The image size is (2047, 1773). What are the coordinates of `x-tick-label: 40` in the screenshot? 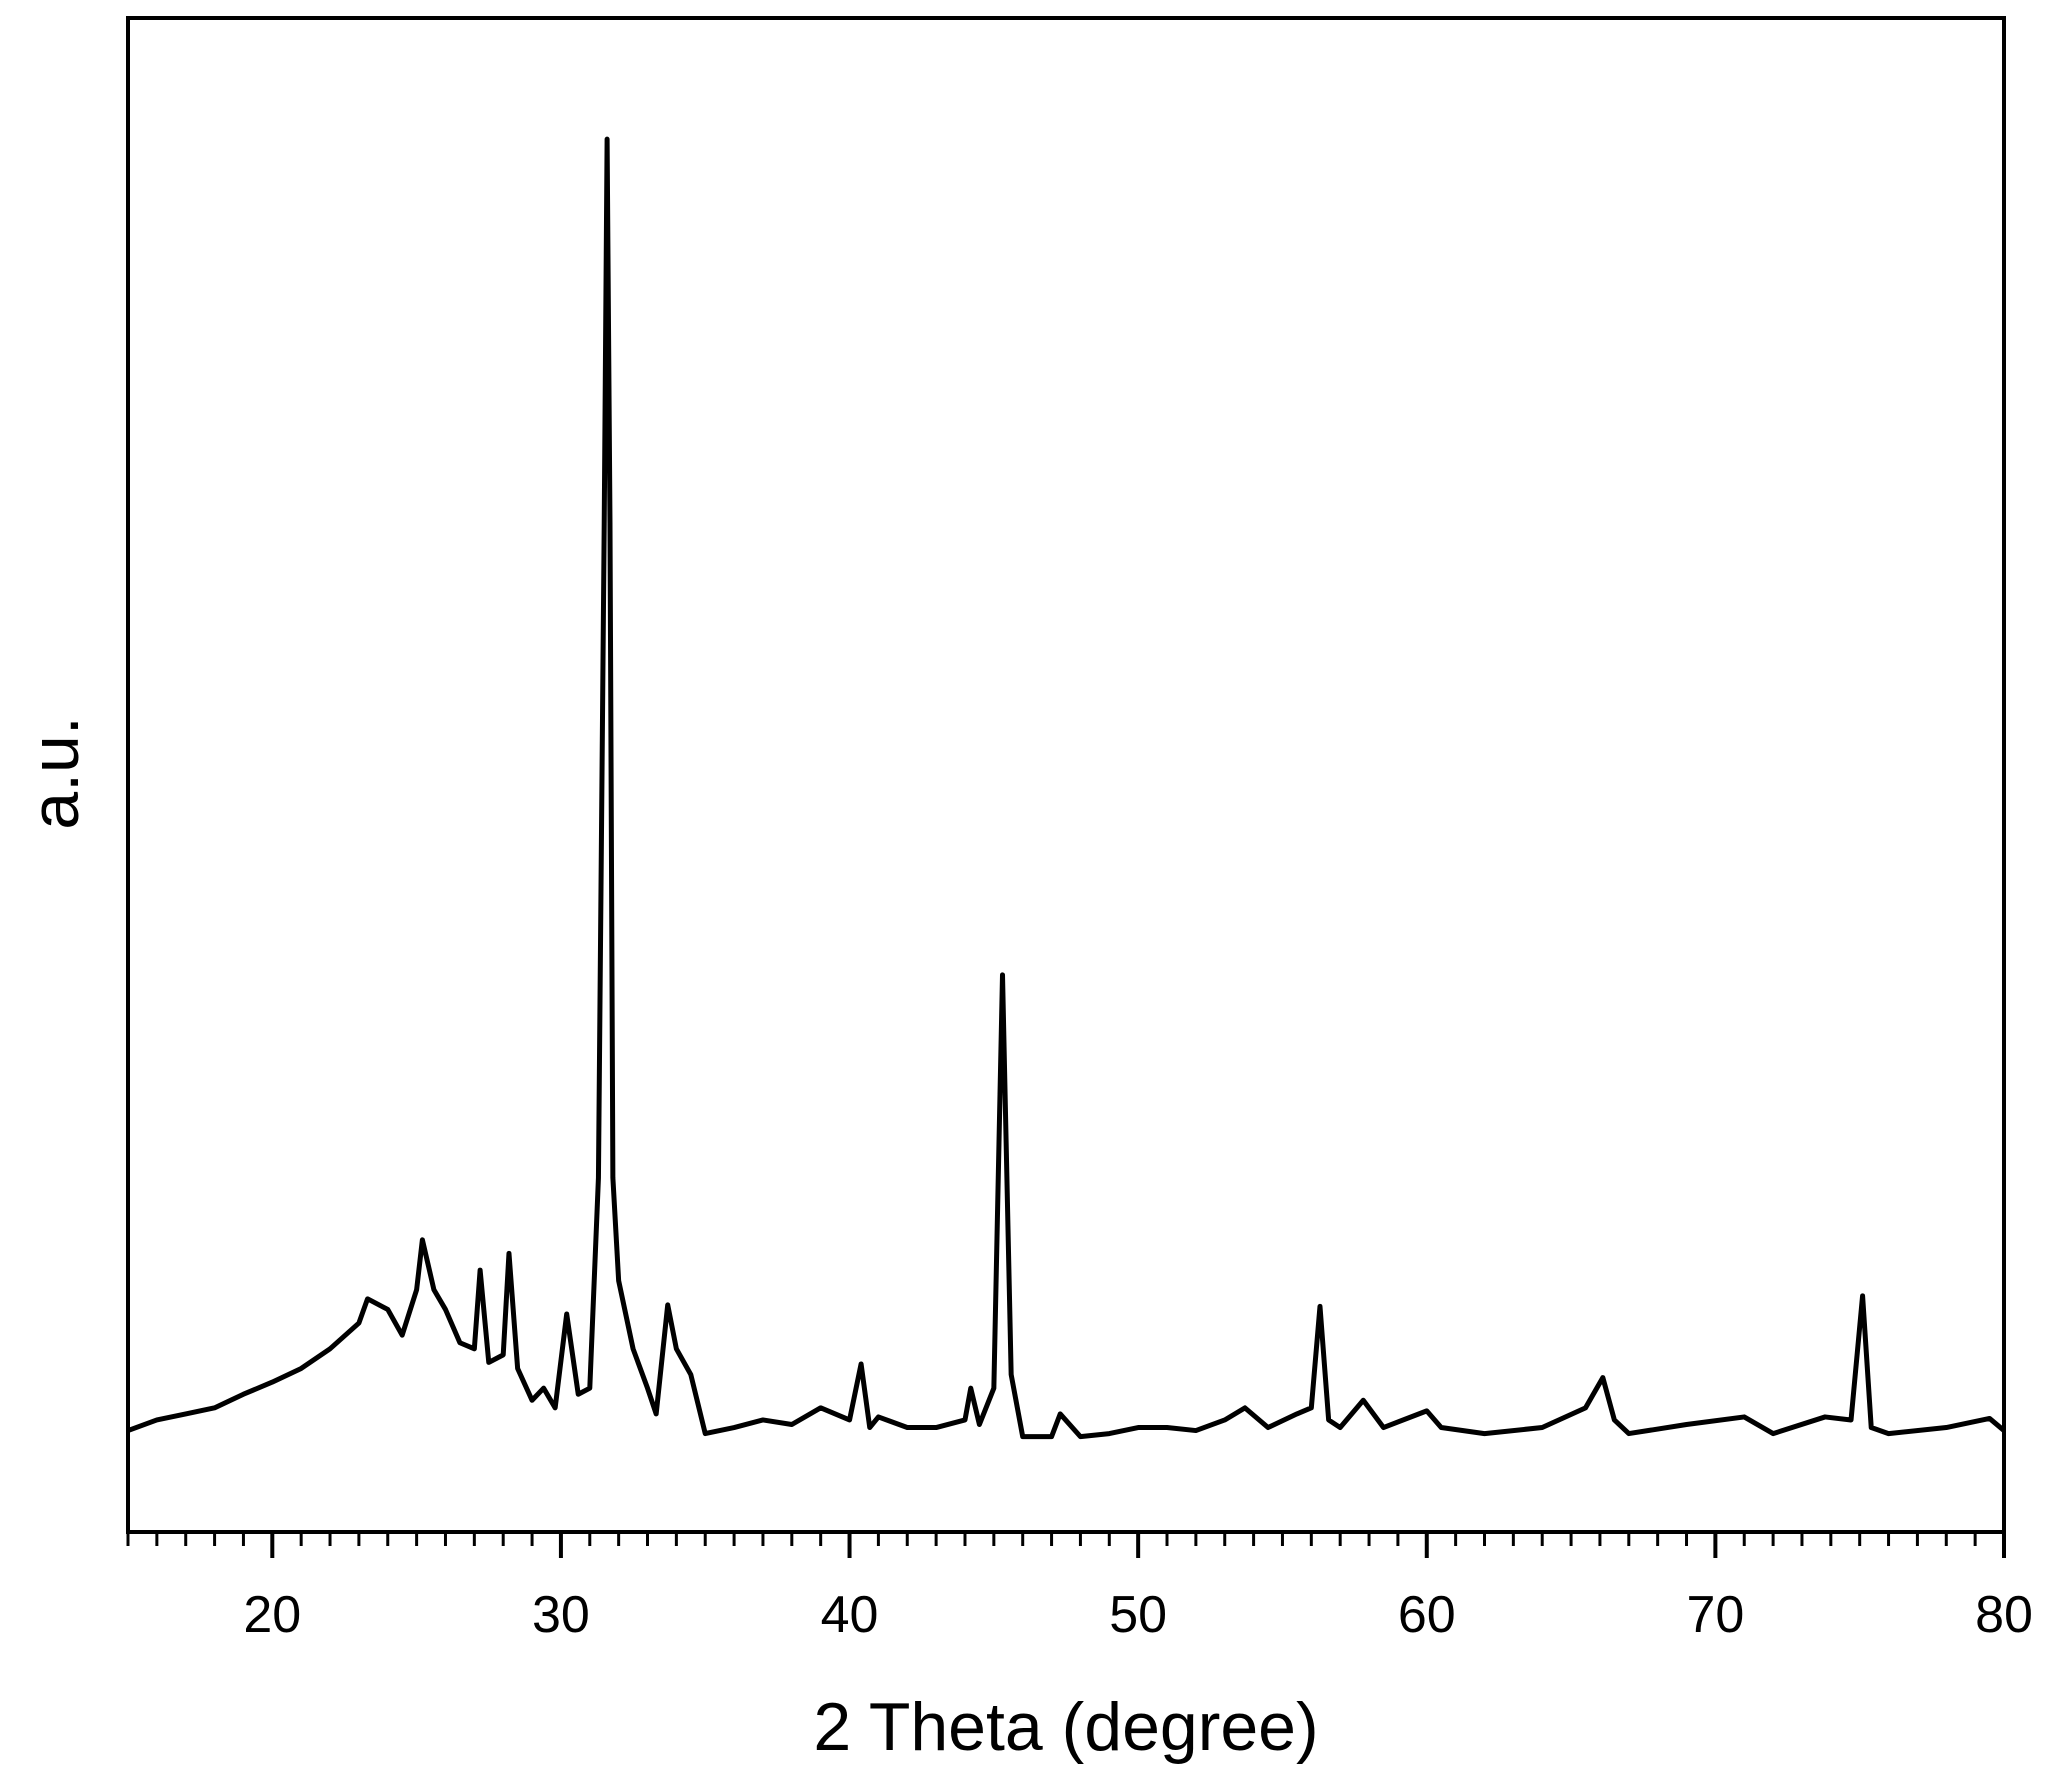 It's located at (850, 1615).